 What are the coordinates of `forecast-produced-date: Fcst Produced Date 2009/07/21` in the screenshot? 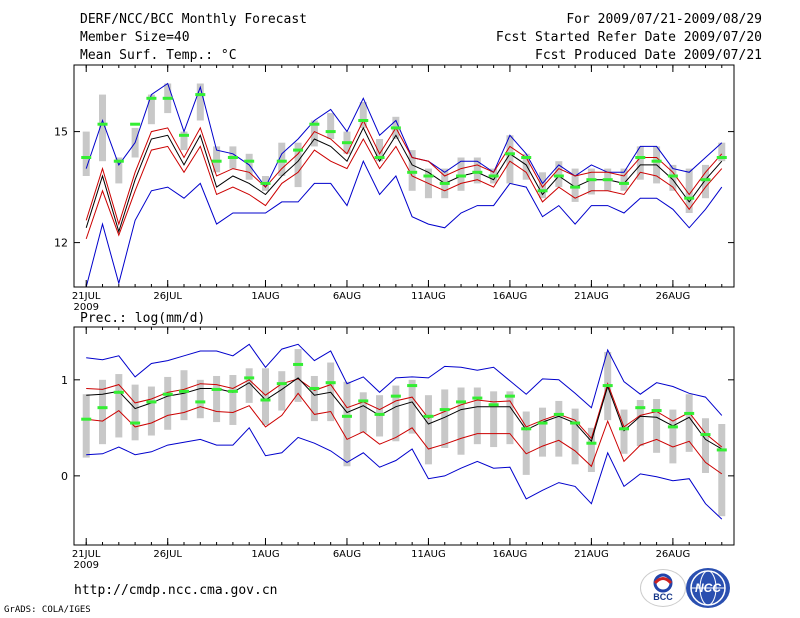 It's located at (648, 55).